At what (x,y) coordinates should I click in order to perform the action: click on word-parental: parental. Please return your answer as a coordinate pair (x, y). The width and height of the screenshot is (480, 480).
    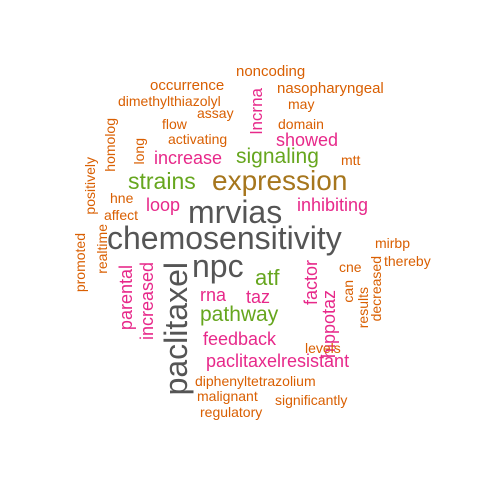
    Looking at the image, I should click on (126, 298).